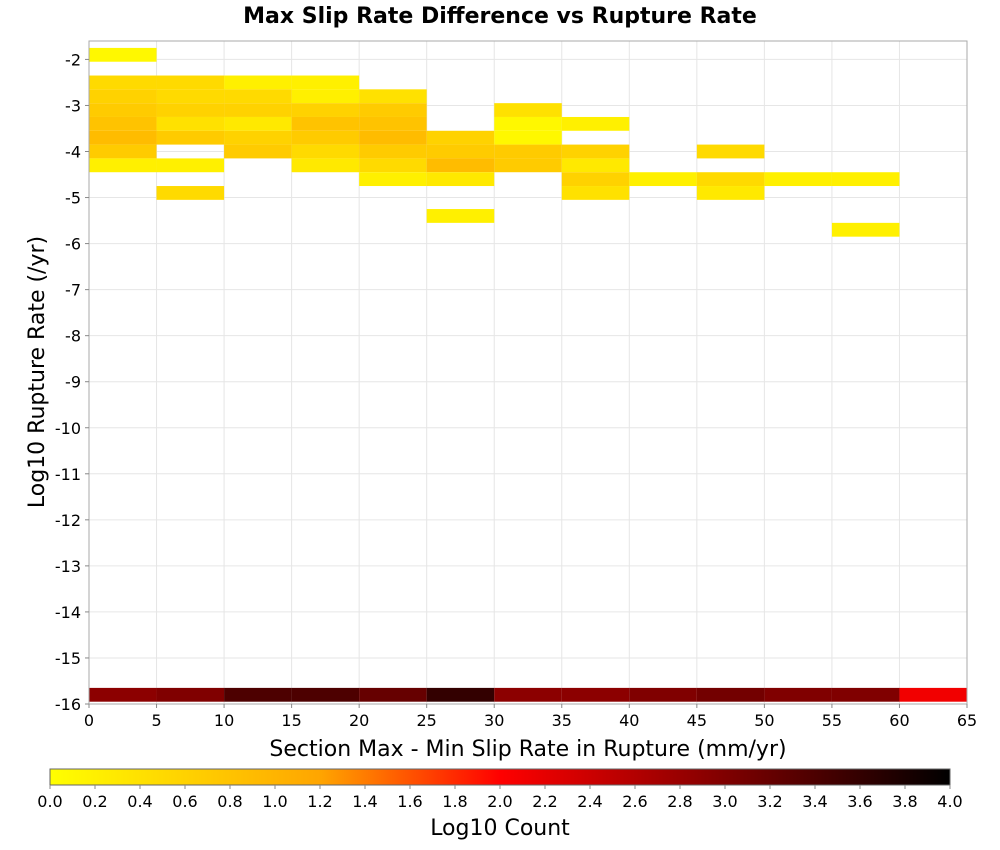  What do you see at coordinates (500, 828) in the screenshot?
I see `colorbar-label: Log10 Count` at bounding box center [500, 828].